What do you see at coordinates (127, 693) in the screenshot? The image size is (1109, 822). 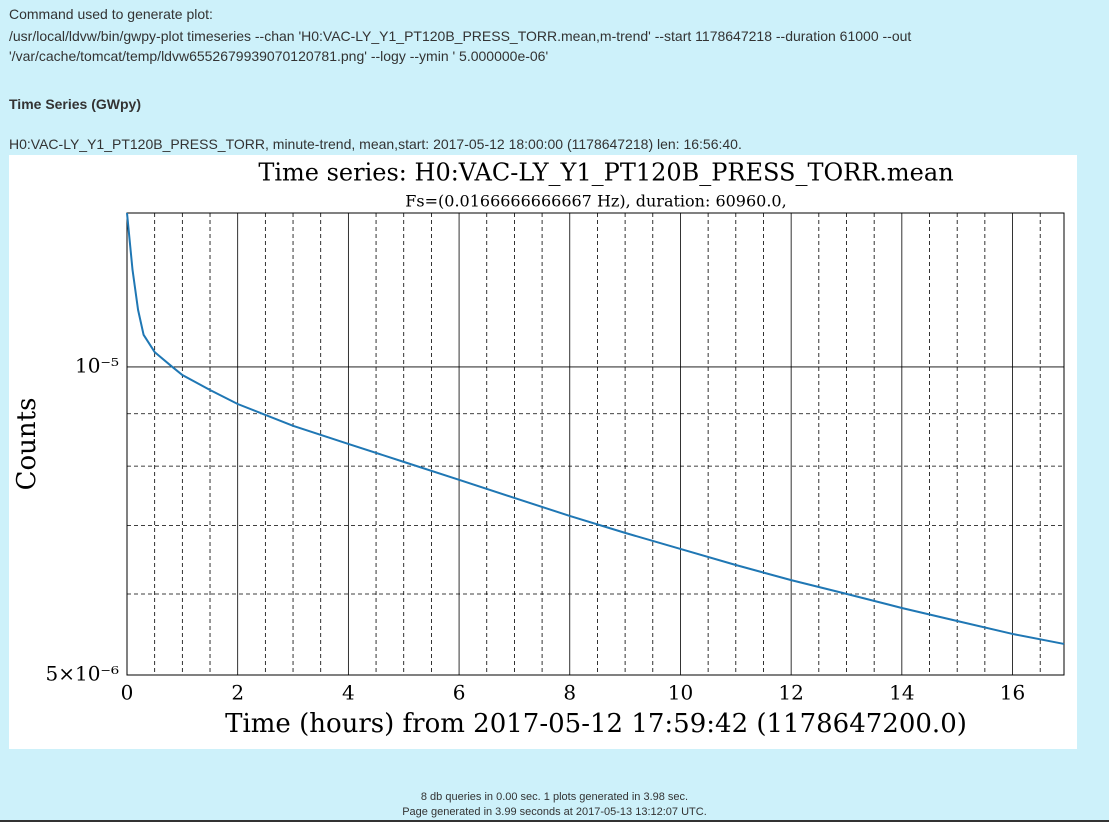 I see `x-tick-label: 0` at bounding box center [127, 693].